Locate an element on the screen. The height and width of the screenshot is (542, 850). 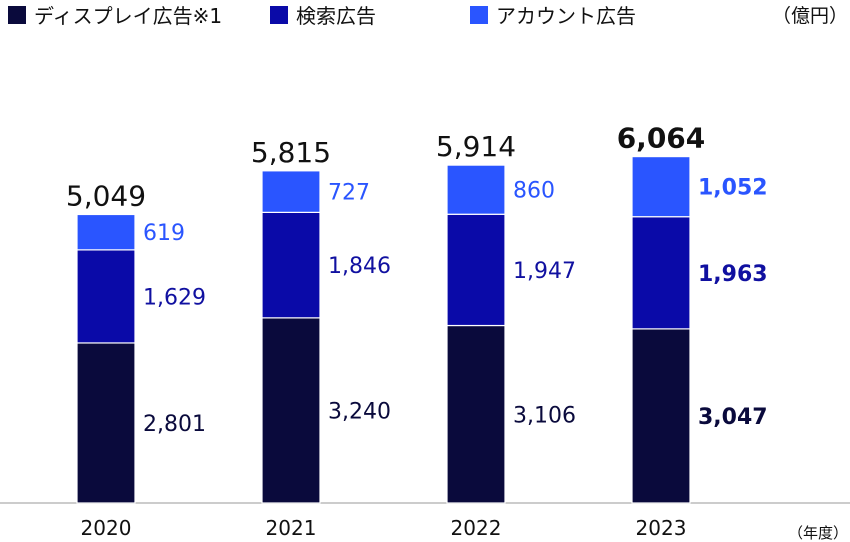
x-tick-2021: 2021 is located at coordinates (291, 528).